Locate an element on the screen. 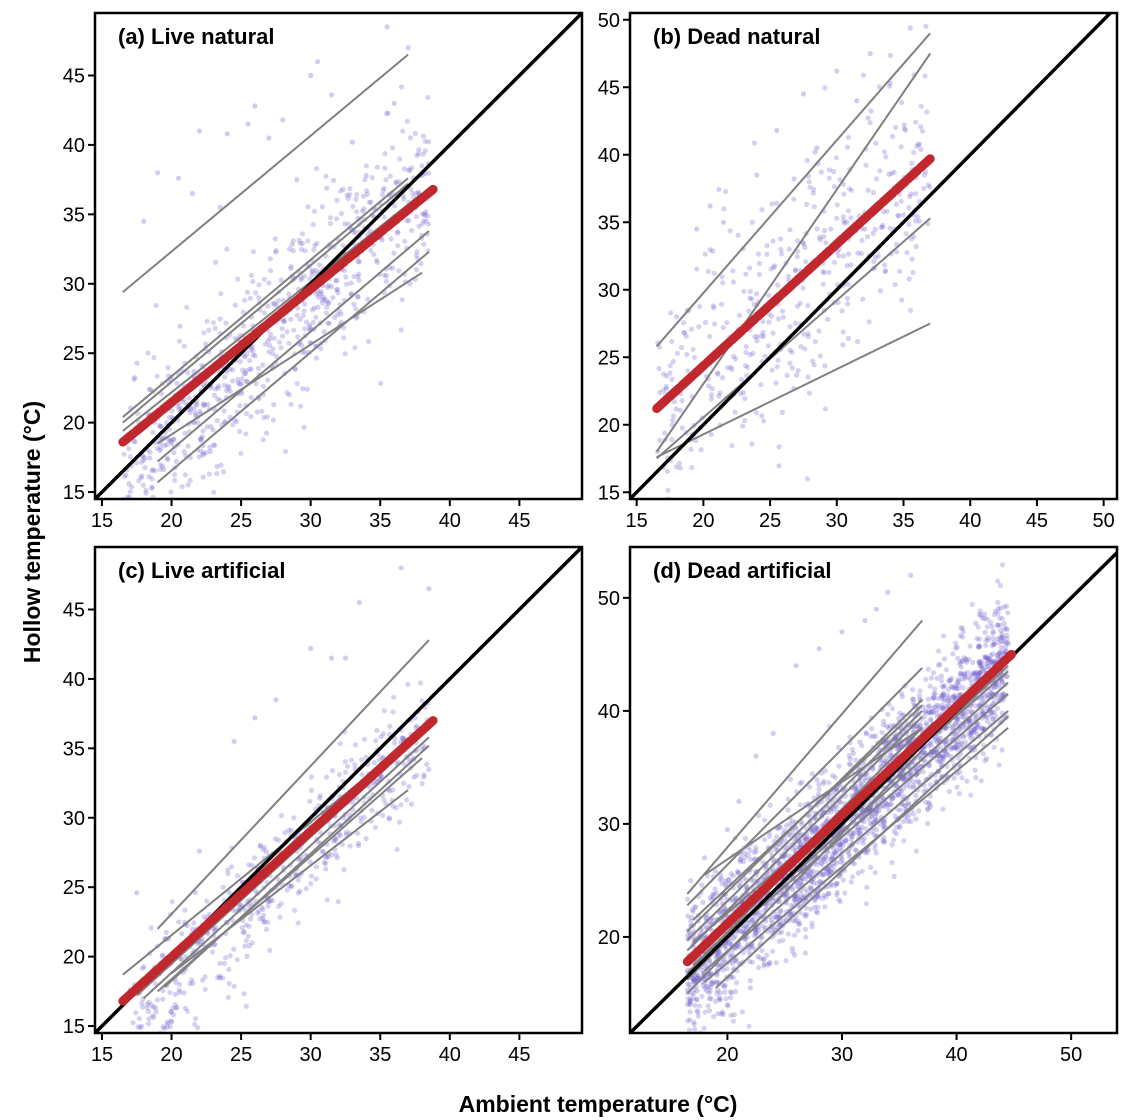  y-tick-label: 25 is located at coordinates (609, 358).